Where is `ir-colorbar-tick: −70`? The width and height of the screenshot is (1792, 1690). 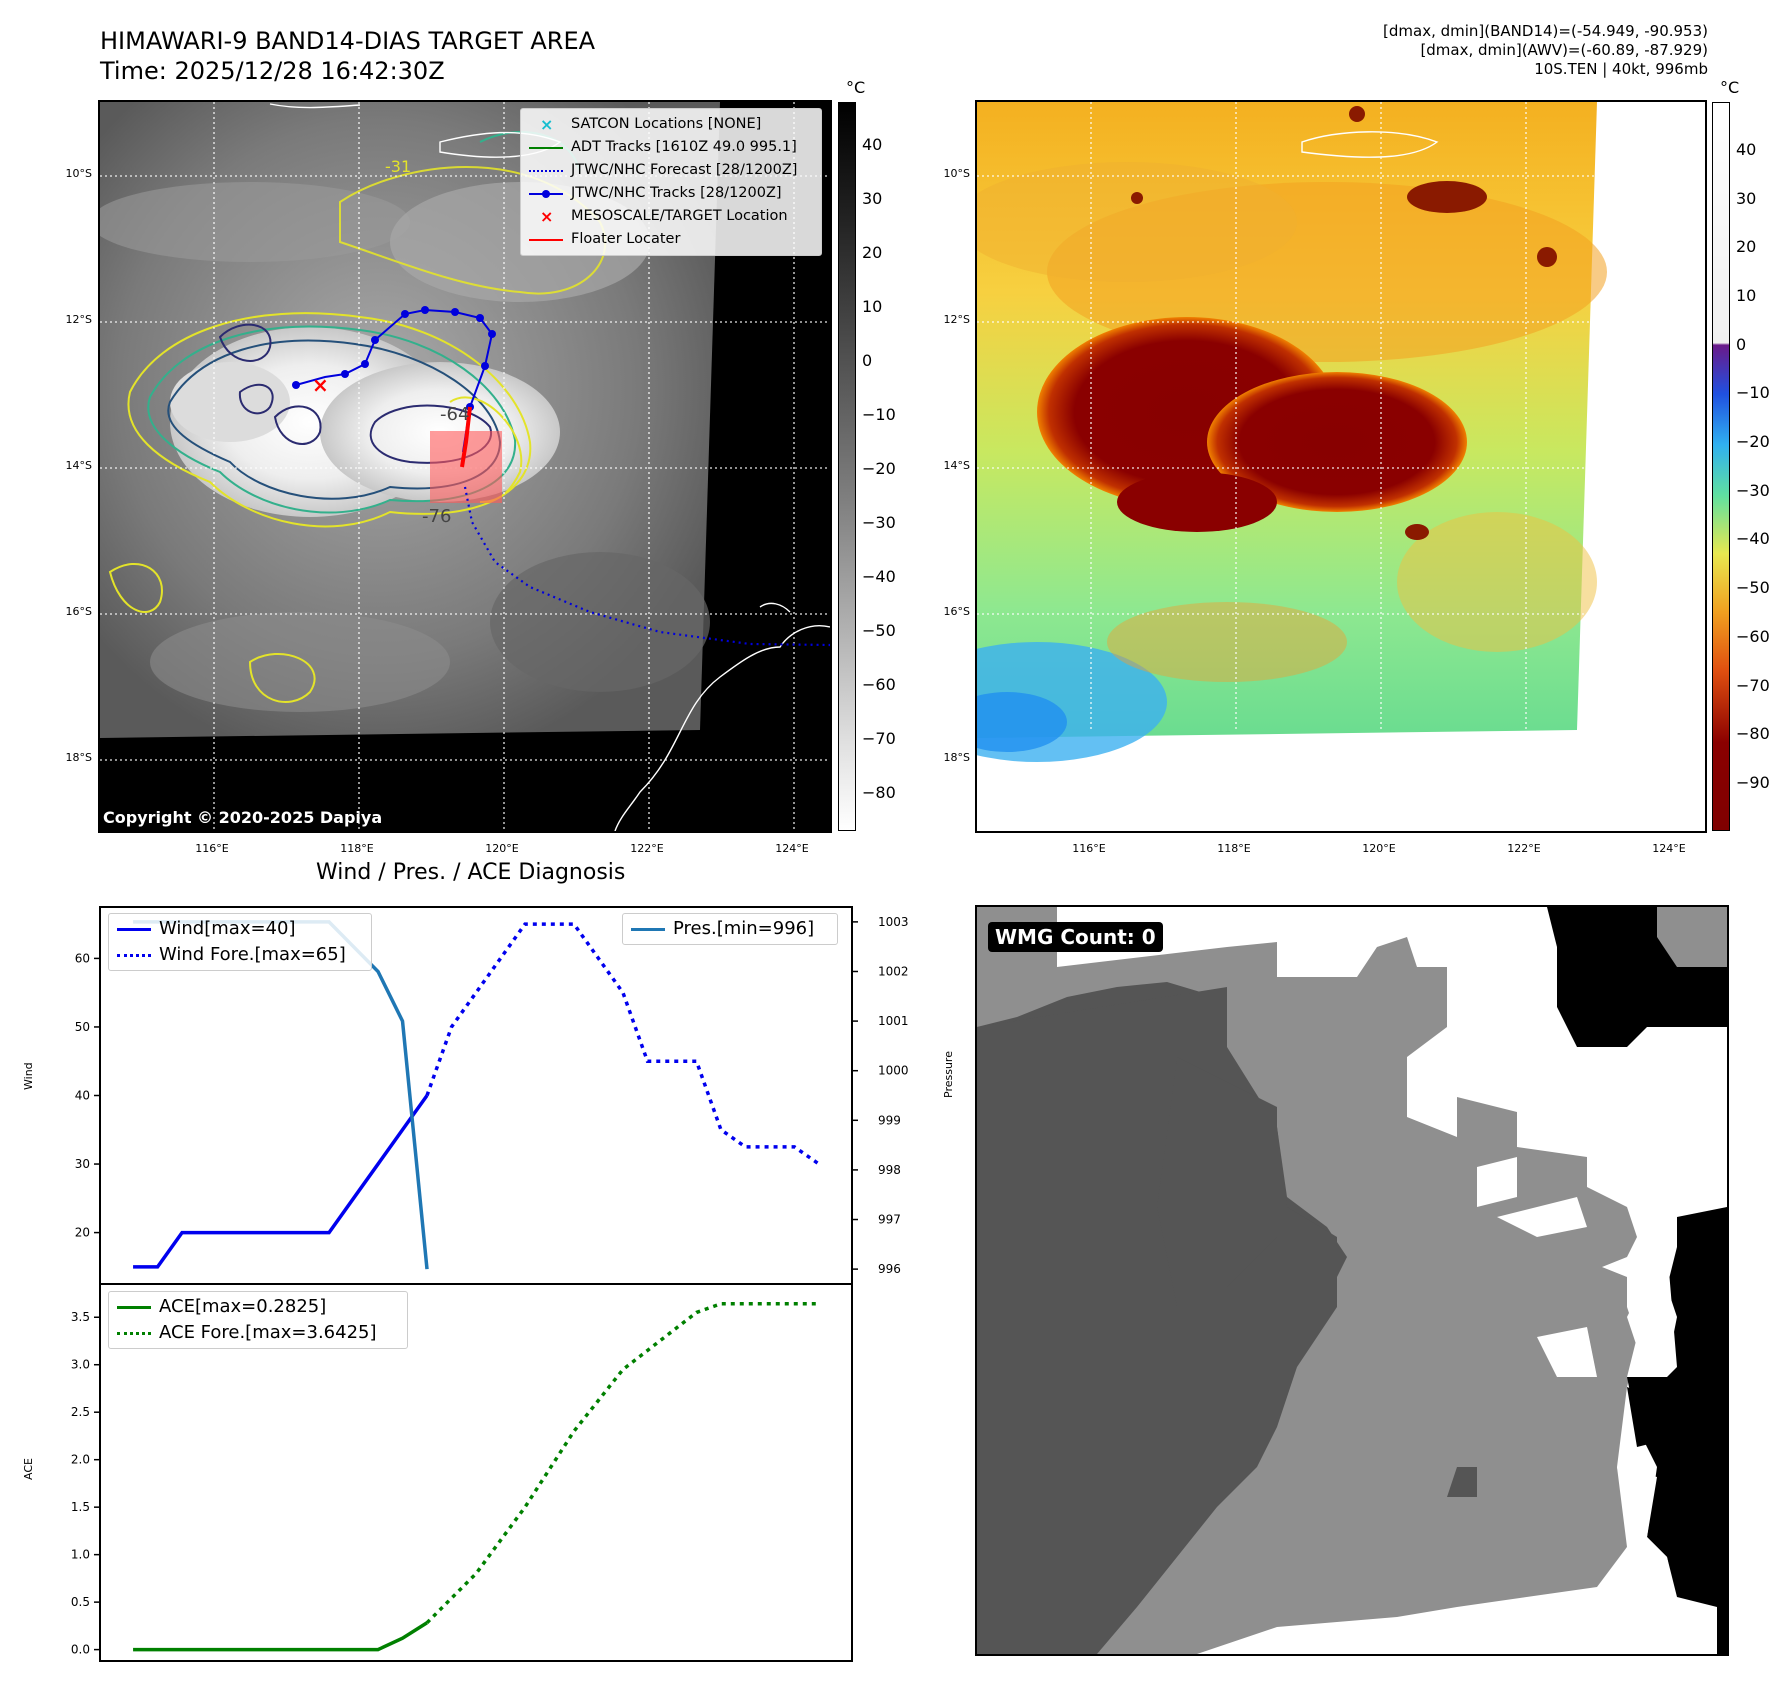
ir-colorbar-tick: −70 is located at coordinates (879, 738).